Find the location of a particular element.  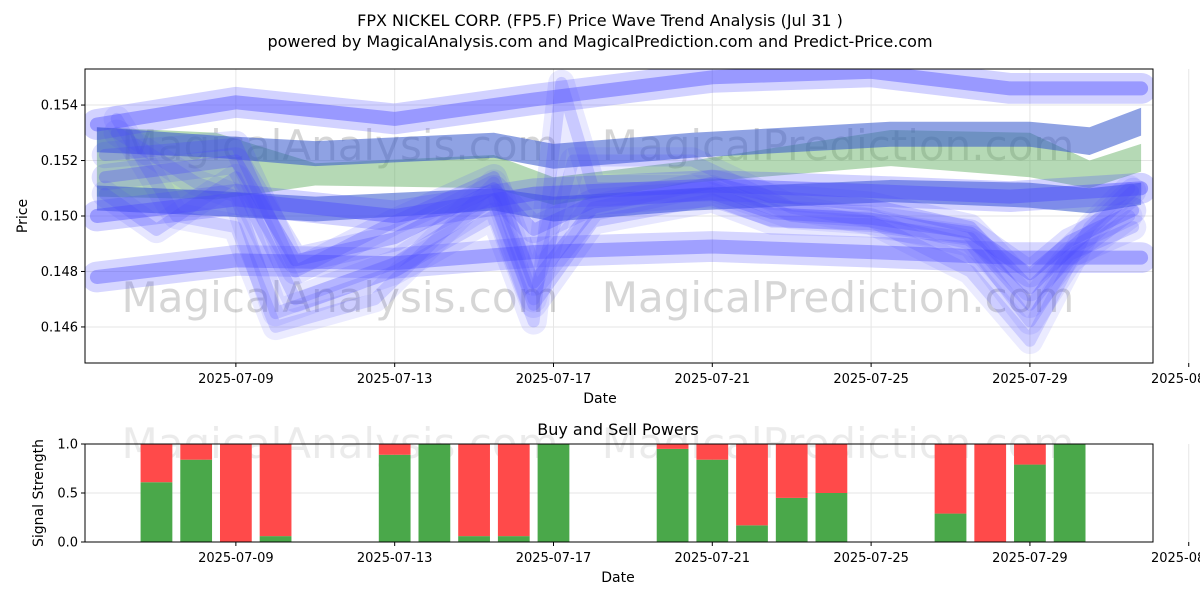

lower-blue-band is located at coordinates (619, 200).